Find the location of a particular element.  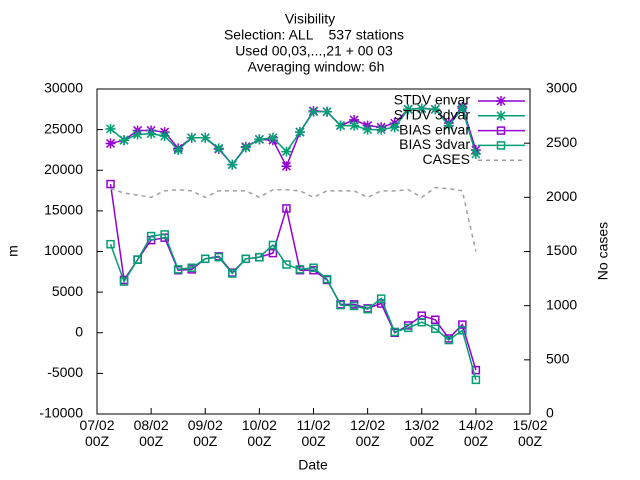

y2-tick-label: 1500 is located at coordinates (561, 250).